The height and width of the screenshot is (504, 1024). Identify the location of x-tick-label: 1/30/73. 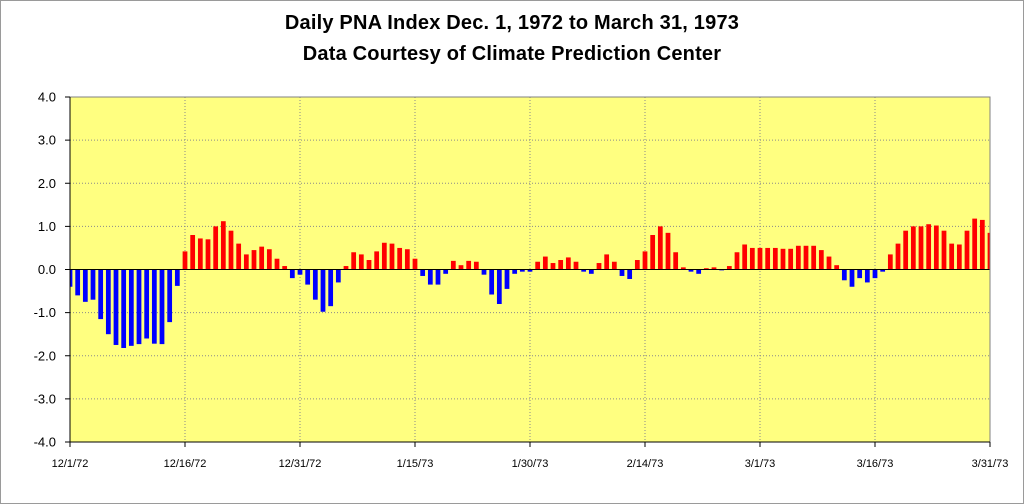
(530, 464).